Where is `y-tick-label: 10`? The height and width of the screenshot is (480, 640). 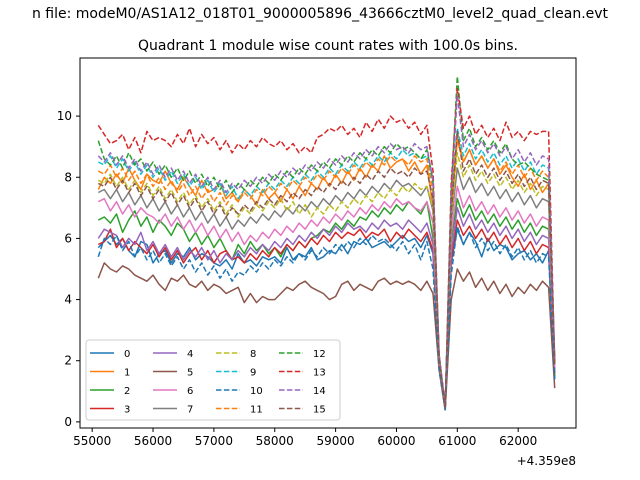
y-tick-label: 10 is located at coordinates (64, 116).